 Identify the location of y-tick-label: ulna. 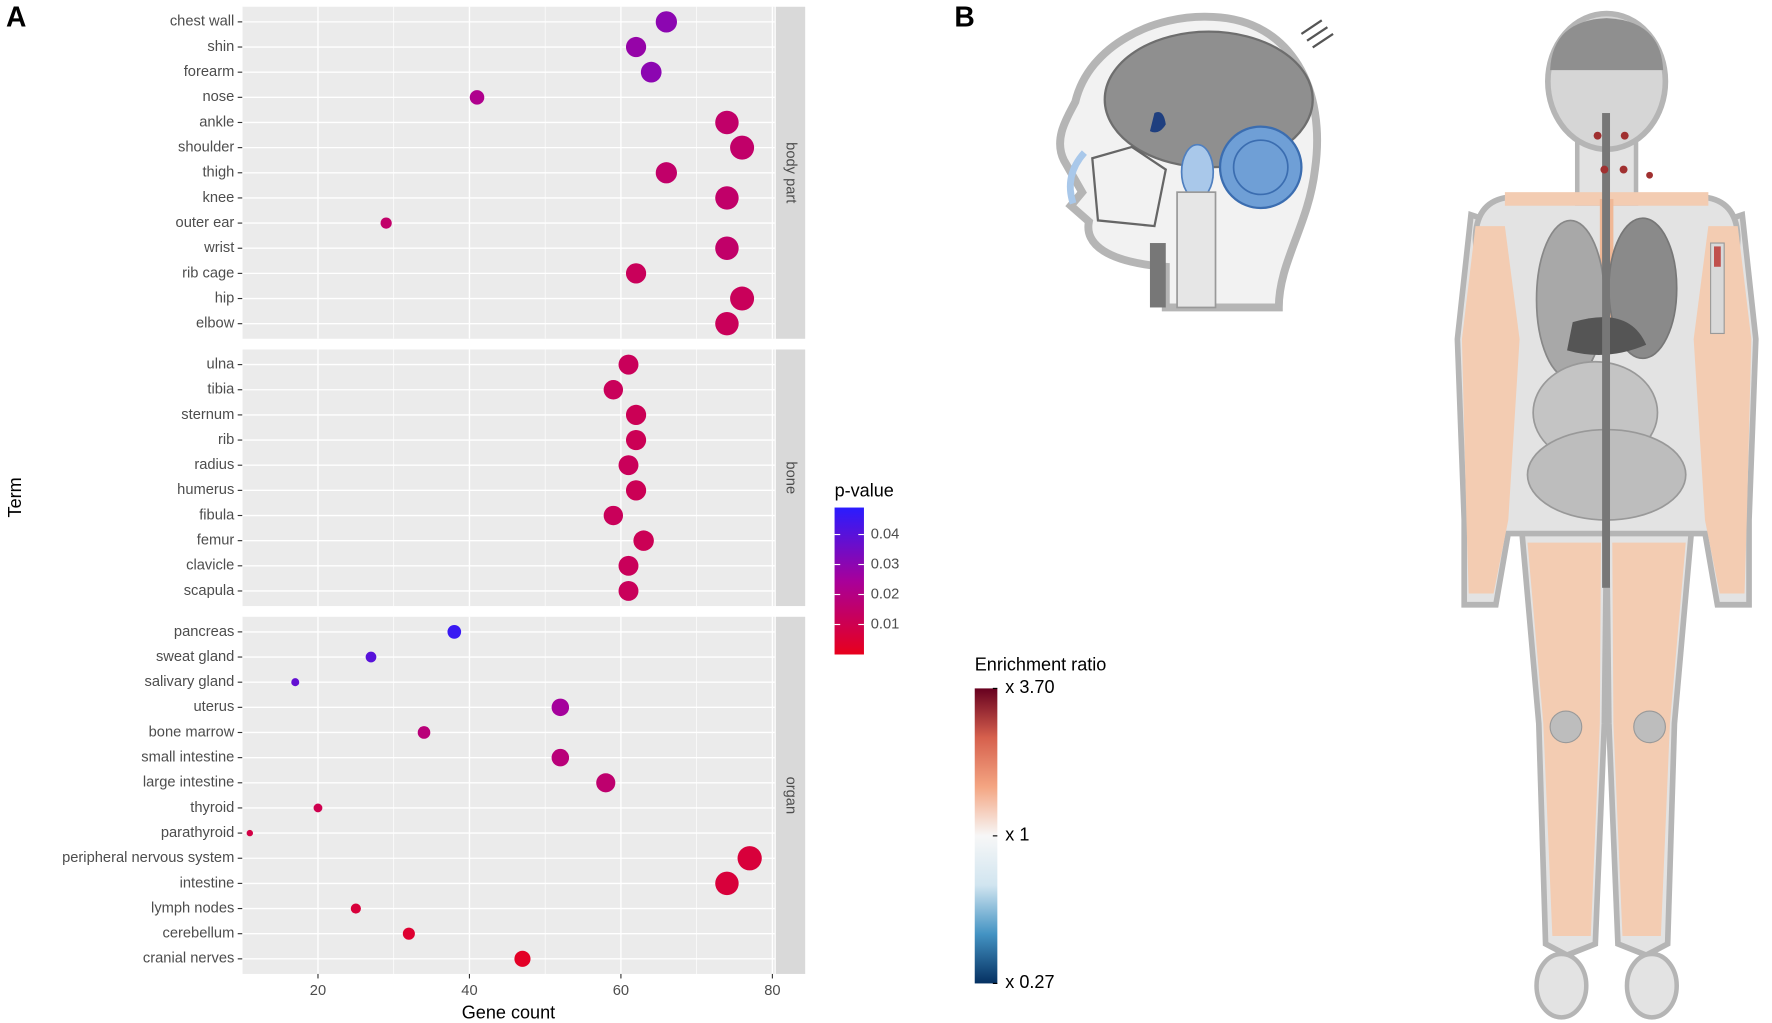
(221, 364).